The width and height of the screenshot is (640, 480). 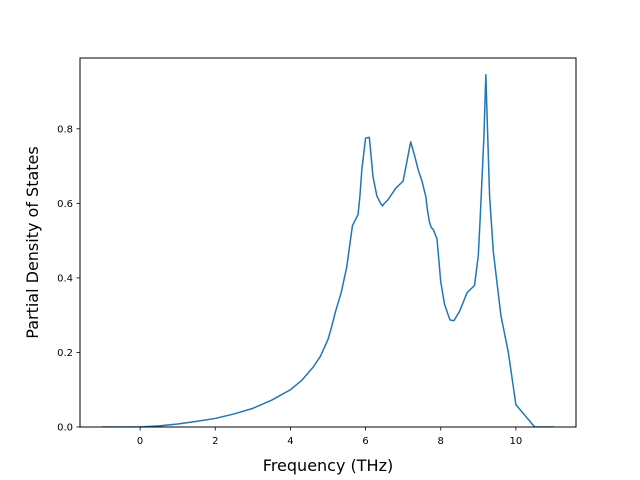 I want to click on x-axis-label: Frequency (THz), so click(x=328, y=465).